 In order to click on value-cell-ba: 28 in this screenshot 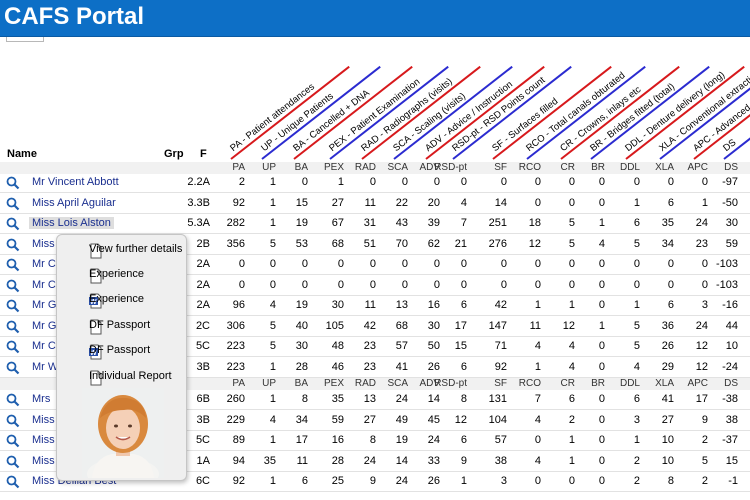, I will do `click(301, 366)`.